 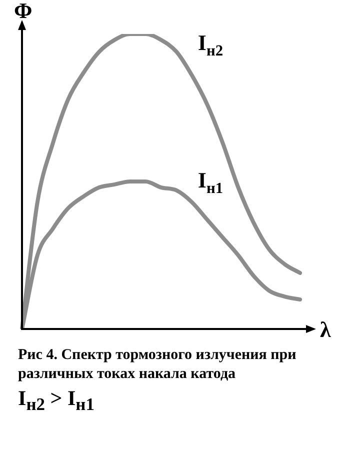 What do you see at coordinates (57, 400) in the screenshot?
I see `text: I$_{н2}$ > I$_{н1}$` at bounding box center [57, 400].